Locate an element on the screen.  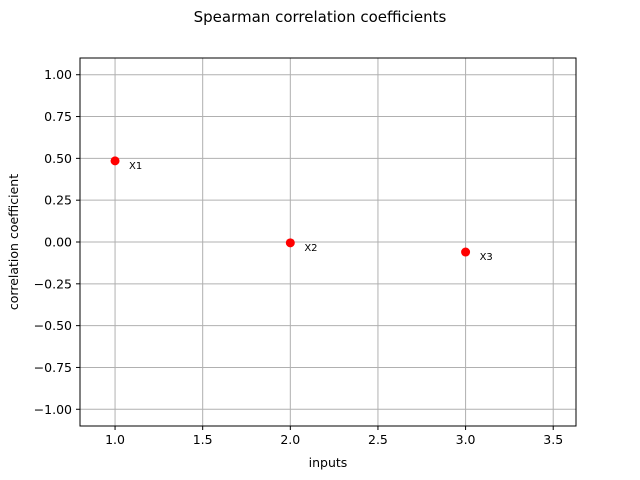
y-tick-label: −0.25 is located at coordinates (53, 283).